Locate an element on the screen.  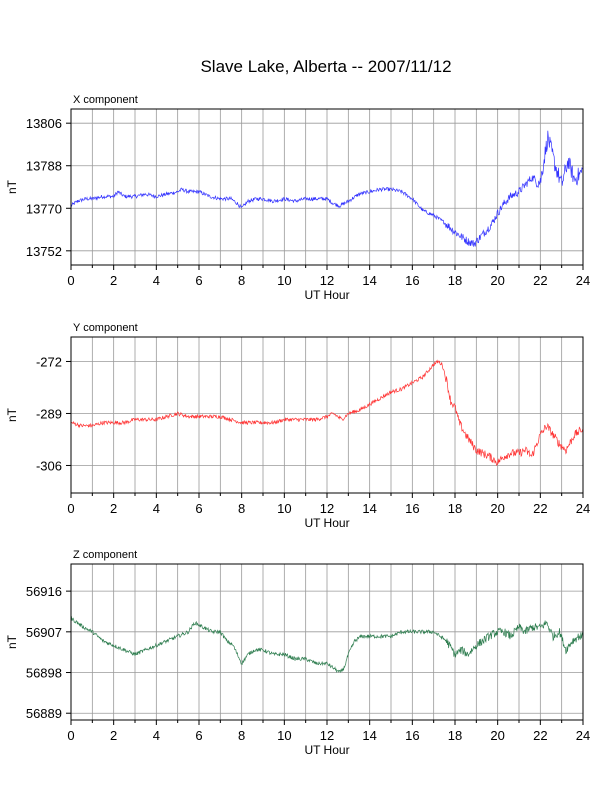
y-tick-label: 13752 is located at coordinates (44, 251).